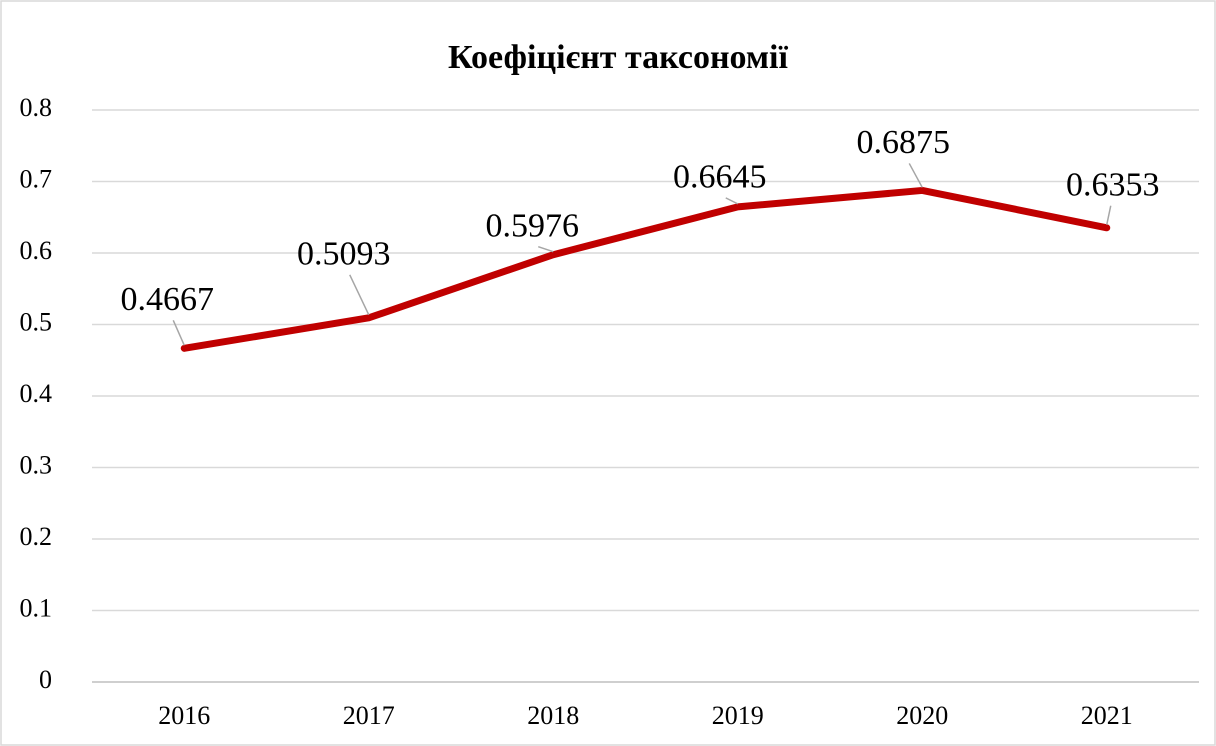  I want to click on y-tick-label: 0.7, so click(36, 178).